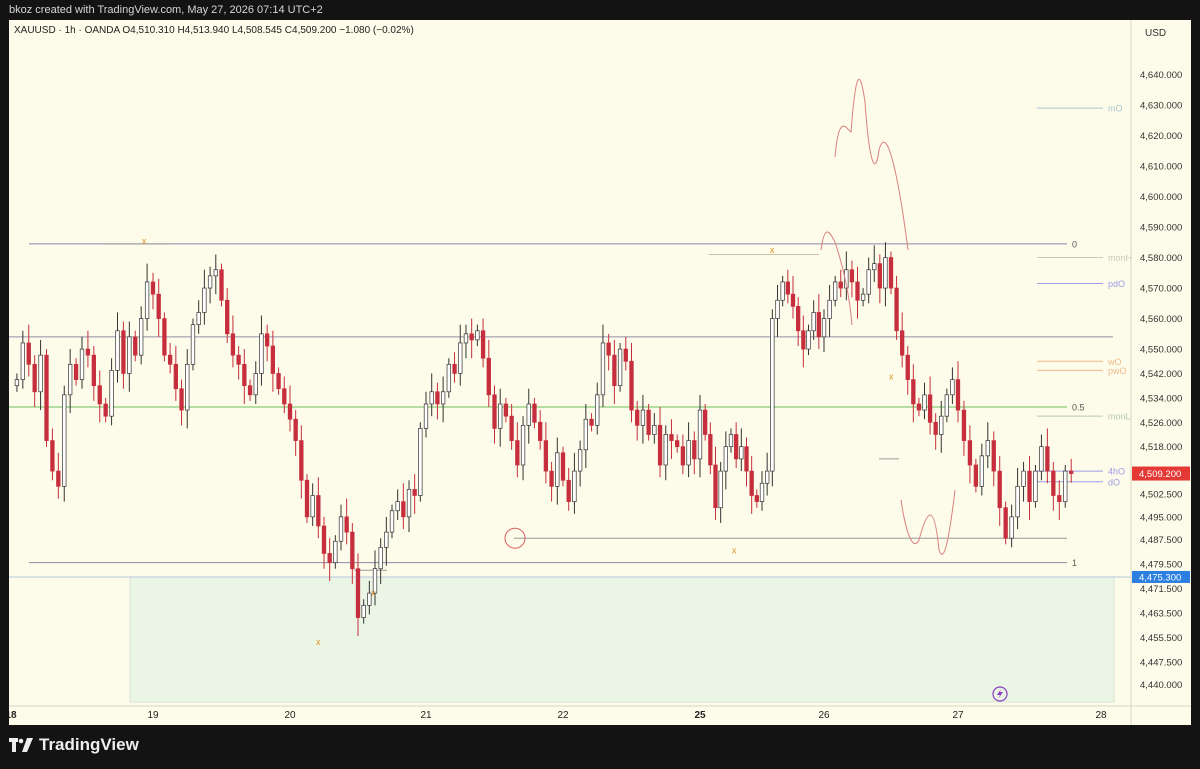 The image size is (1200, 769). Describe the element at coordinates (74, 745) in the screenshot. I see `tradingview-logo: TradingView` at that location.